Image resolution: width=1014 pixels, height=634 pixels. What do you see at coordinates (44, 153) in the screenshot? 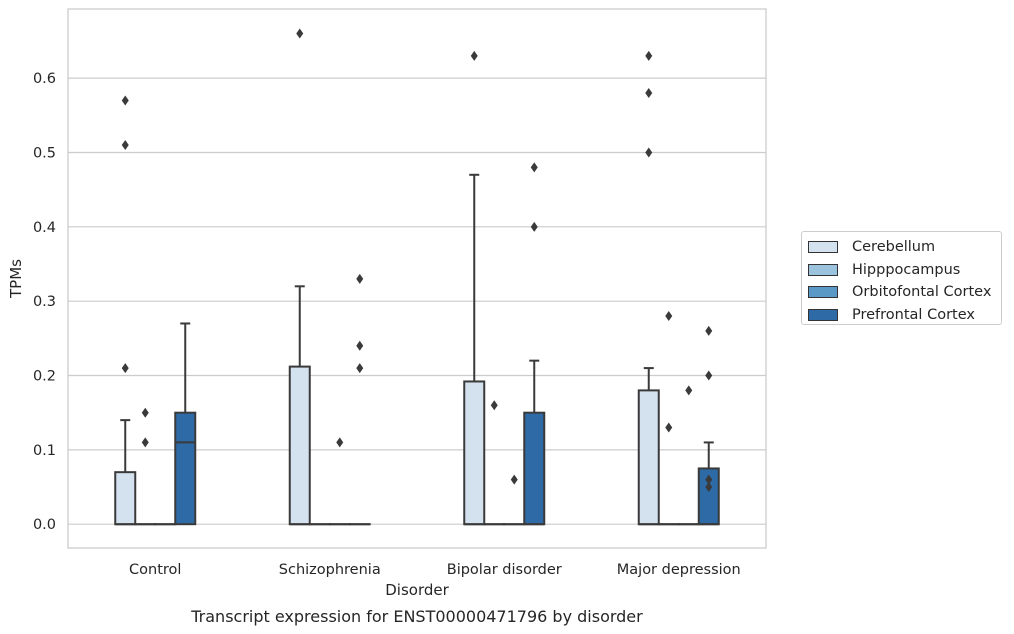
I see `y-tick-label: 0.5` at bounding box center [44, 153].